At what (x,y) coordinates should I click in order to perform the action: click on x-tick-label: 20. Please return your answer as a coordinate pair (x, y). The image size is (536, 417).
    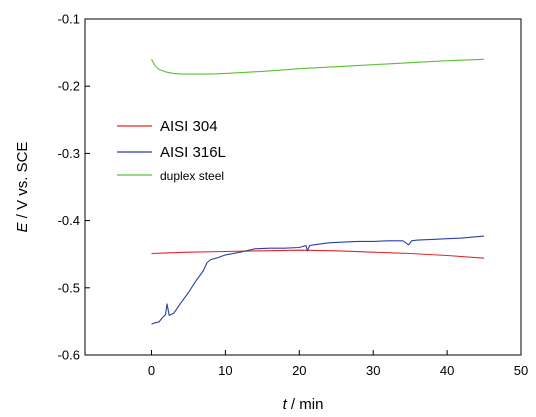
    Looking at the image, I should click on (299, 370).